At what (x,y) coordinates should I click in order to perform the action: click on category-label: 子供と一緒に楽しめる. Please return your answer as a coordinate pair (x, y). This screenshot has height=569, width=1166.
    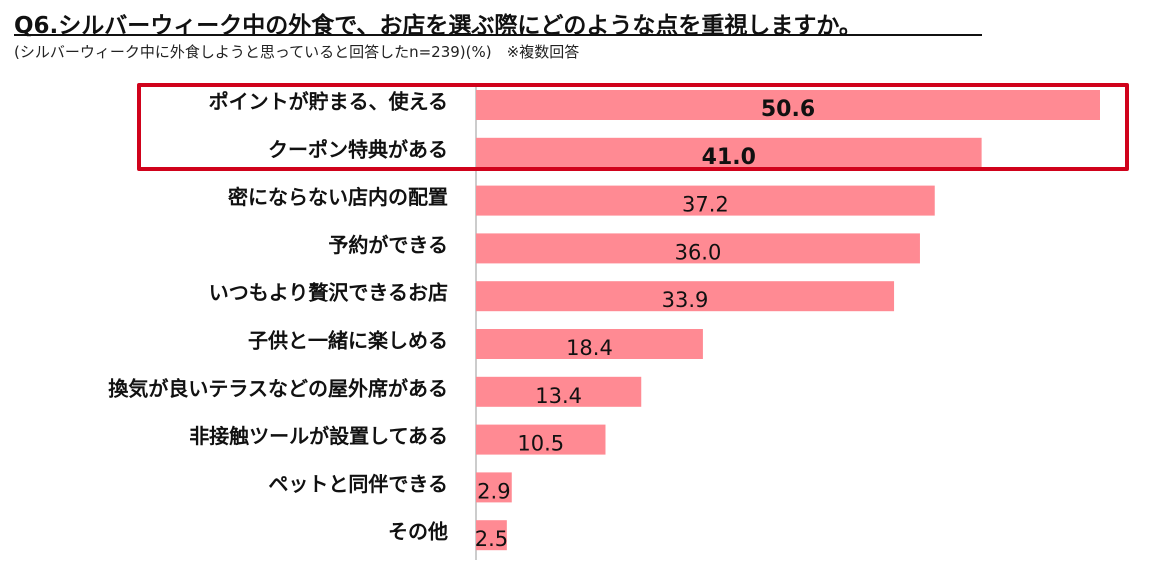
    Looking at the image, I should click on (348, 341).